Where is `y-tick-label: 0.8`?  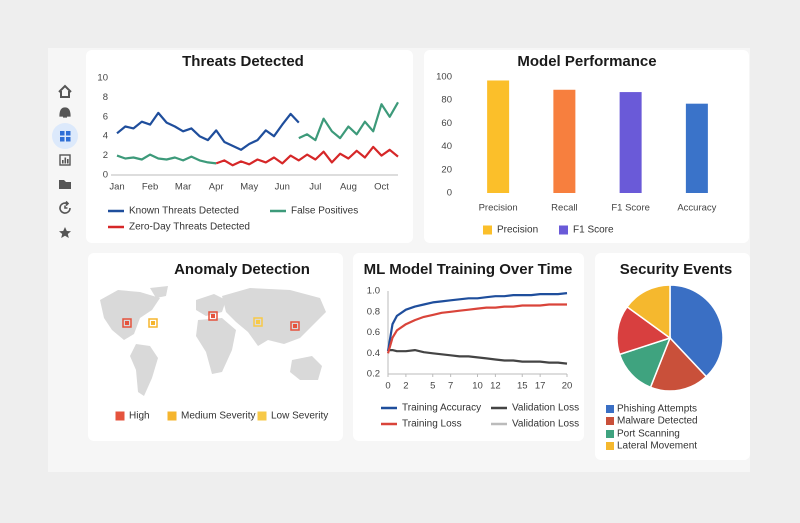
y-tick-label: 0.8 is located at coordinates (373, 311).